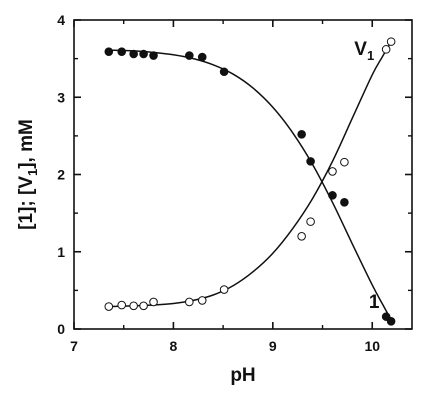  What do you see at coordinates (32, 172) in the screenshot?
I see `y-axis-title-subscript: 1` at bounding box center [32, 172].